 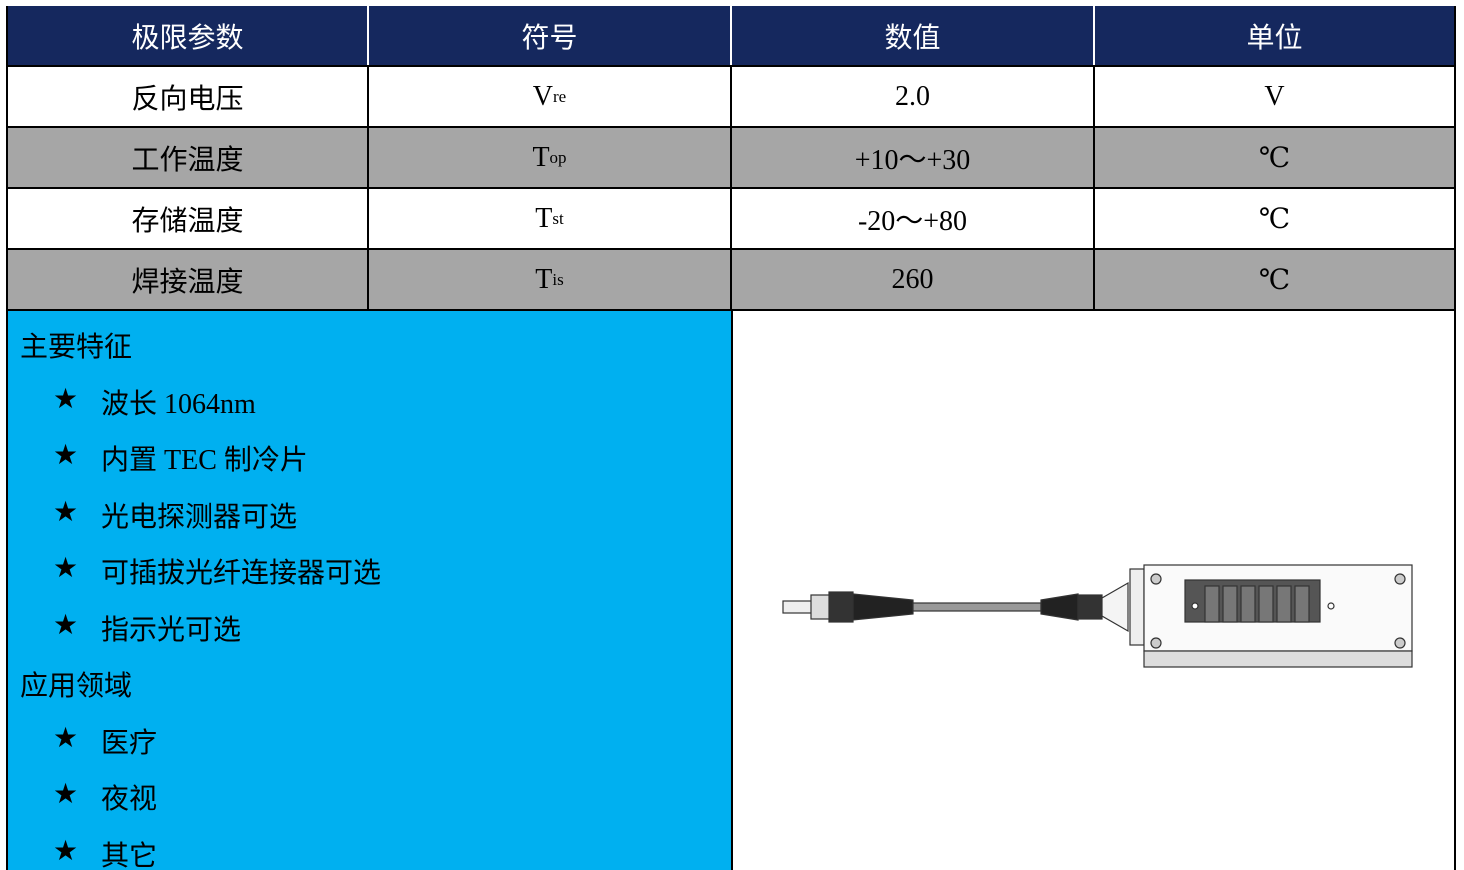 I want to click on header-cell: 极限参数, so click(x=188, y=35).